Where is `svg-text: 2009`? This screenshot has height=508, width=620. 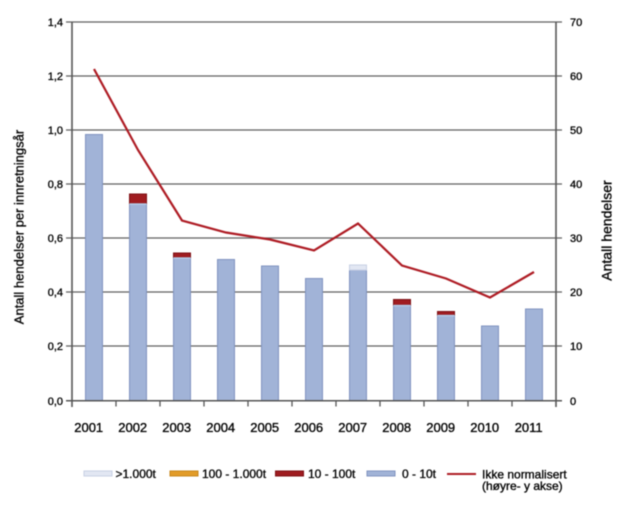
svg-text: 2009 is located at coordinates (440, 427).